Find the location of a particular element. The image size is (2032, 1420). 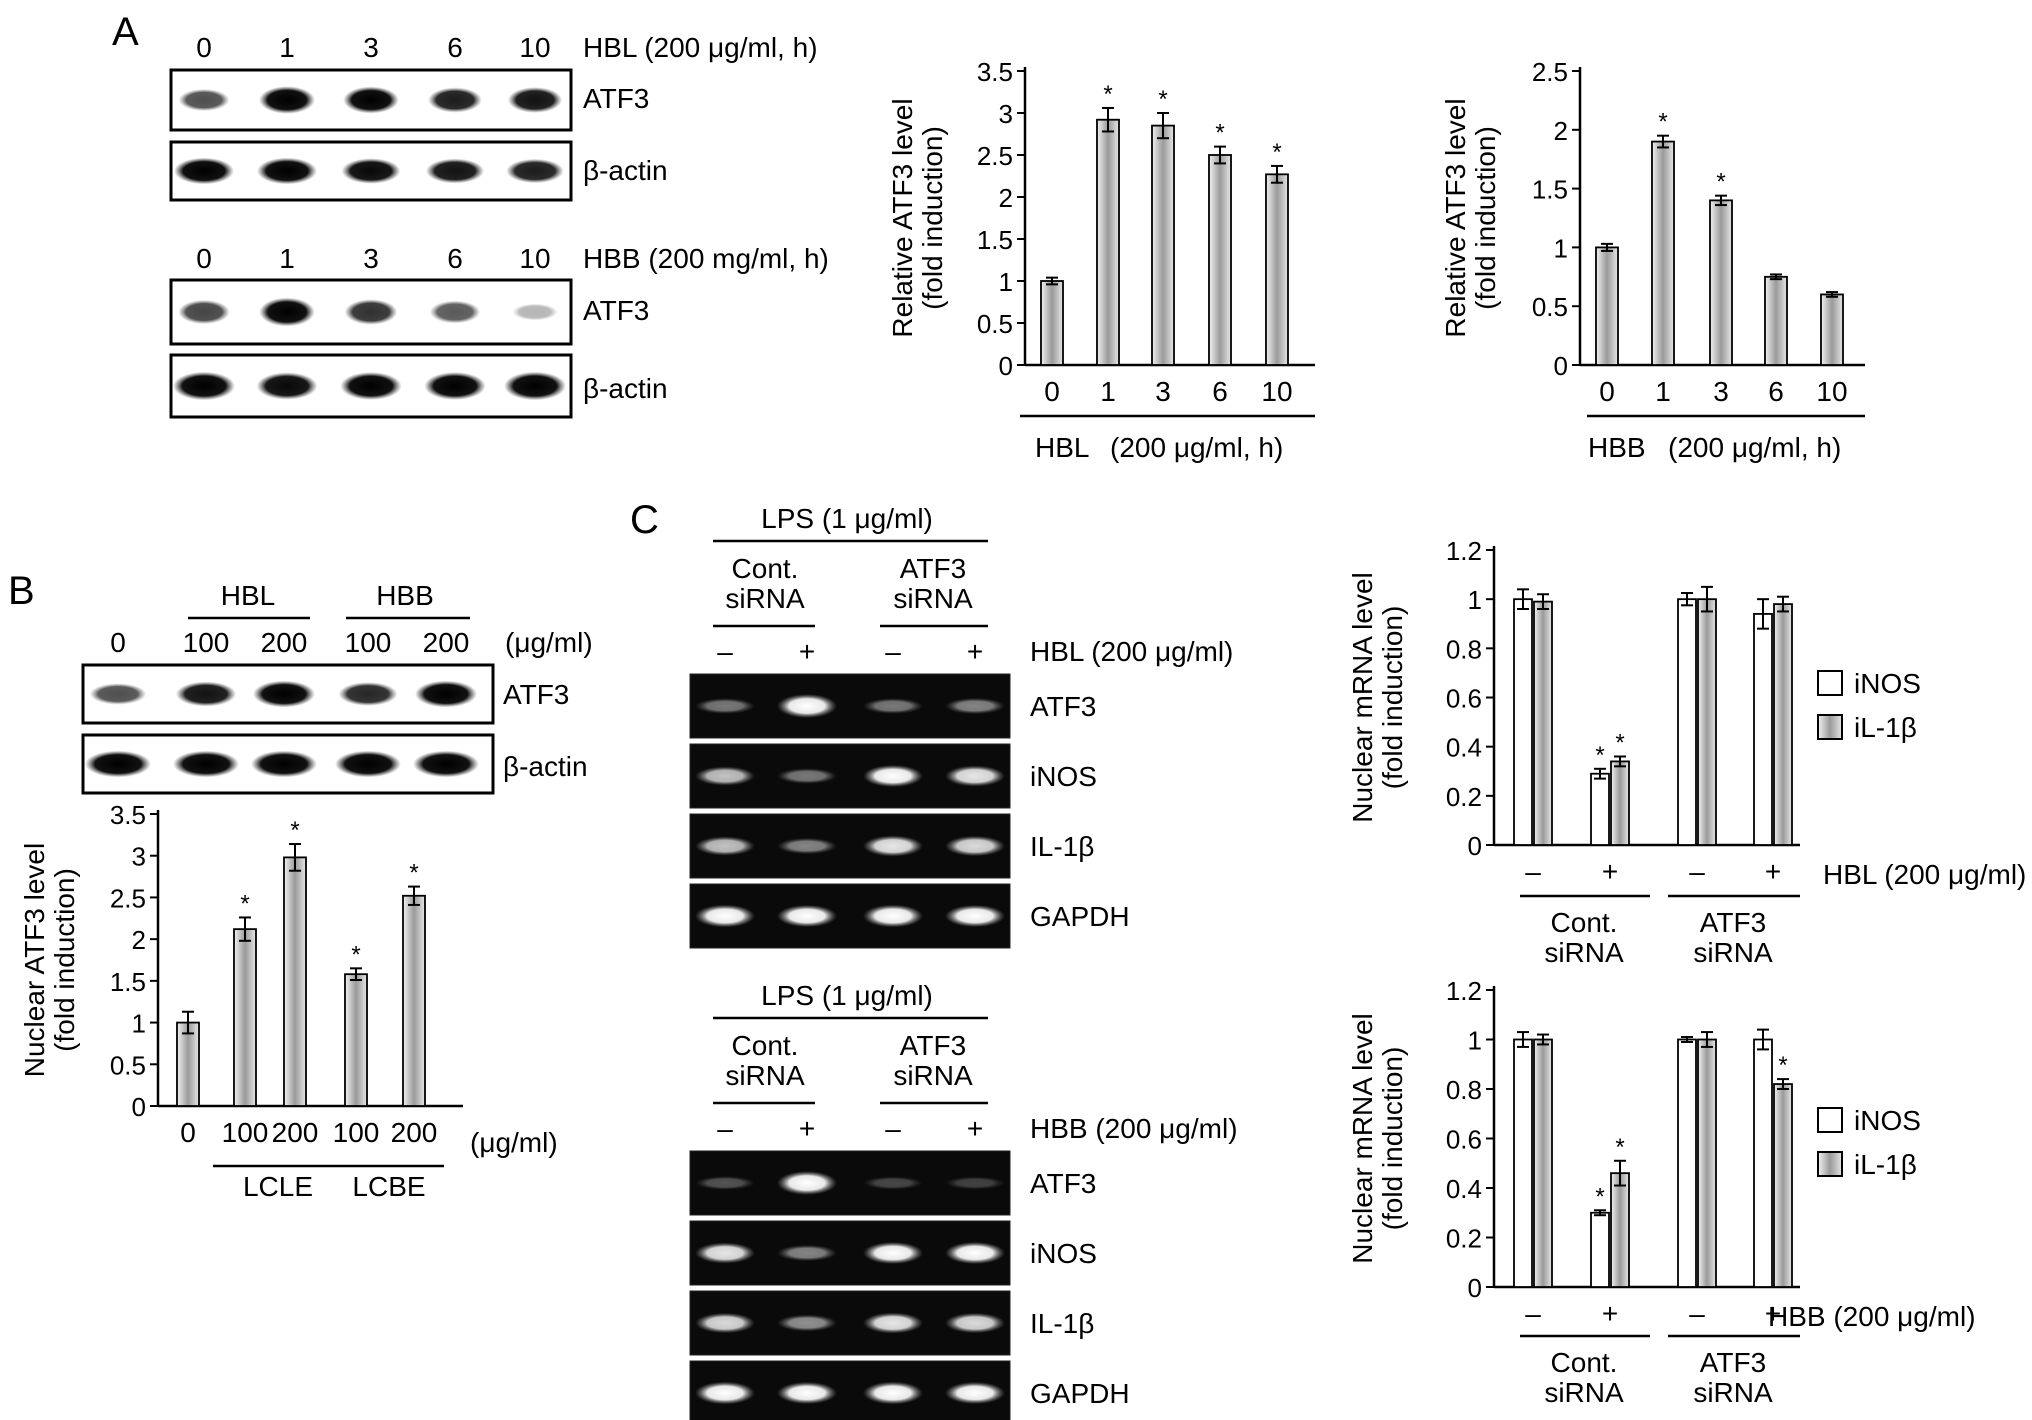

gel-row-label: ATF3 is located at coordinates (1063, 706).